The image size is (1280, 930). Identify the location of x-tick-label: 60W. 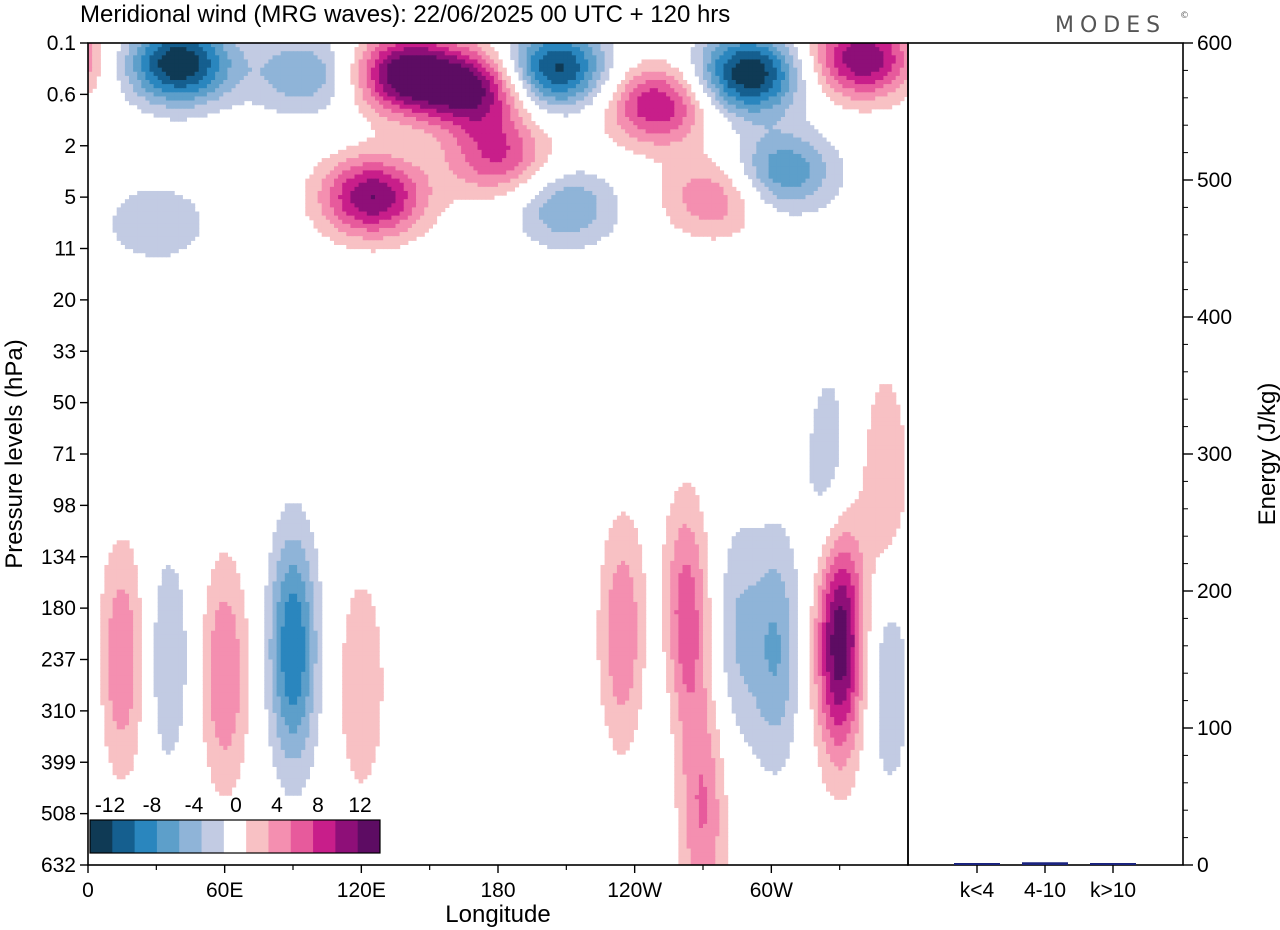
(771, 890).